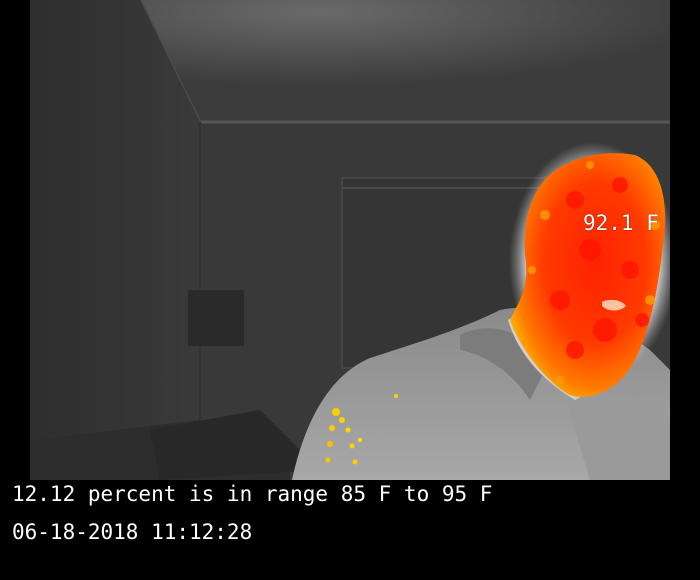 The height and width of the screenshot is (580, 700). Describe the element at coordinates (132, 532) in the screenshot. I see `timestamp-text: 06-18-2018 11:12:28` at that location.